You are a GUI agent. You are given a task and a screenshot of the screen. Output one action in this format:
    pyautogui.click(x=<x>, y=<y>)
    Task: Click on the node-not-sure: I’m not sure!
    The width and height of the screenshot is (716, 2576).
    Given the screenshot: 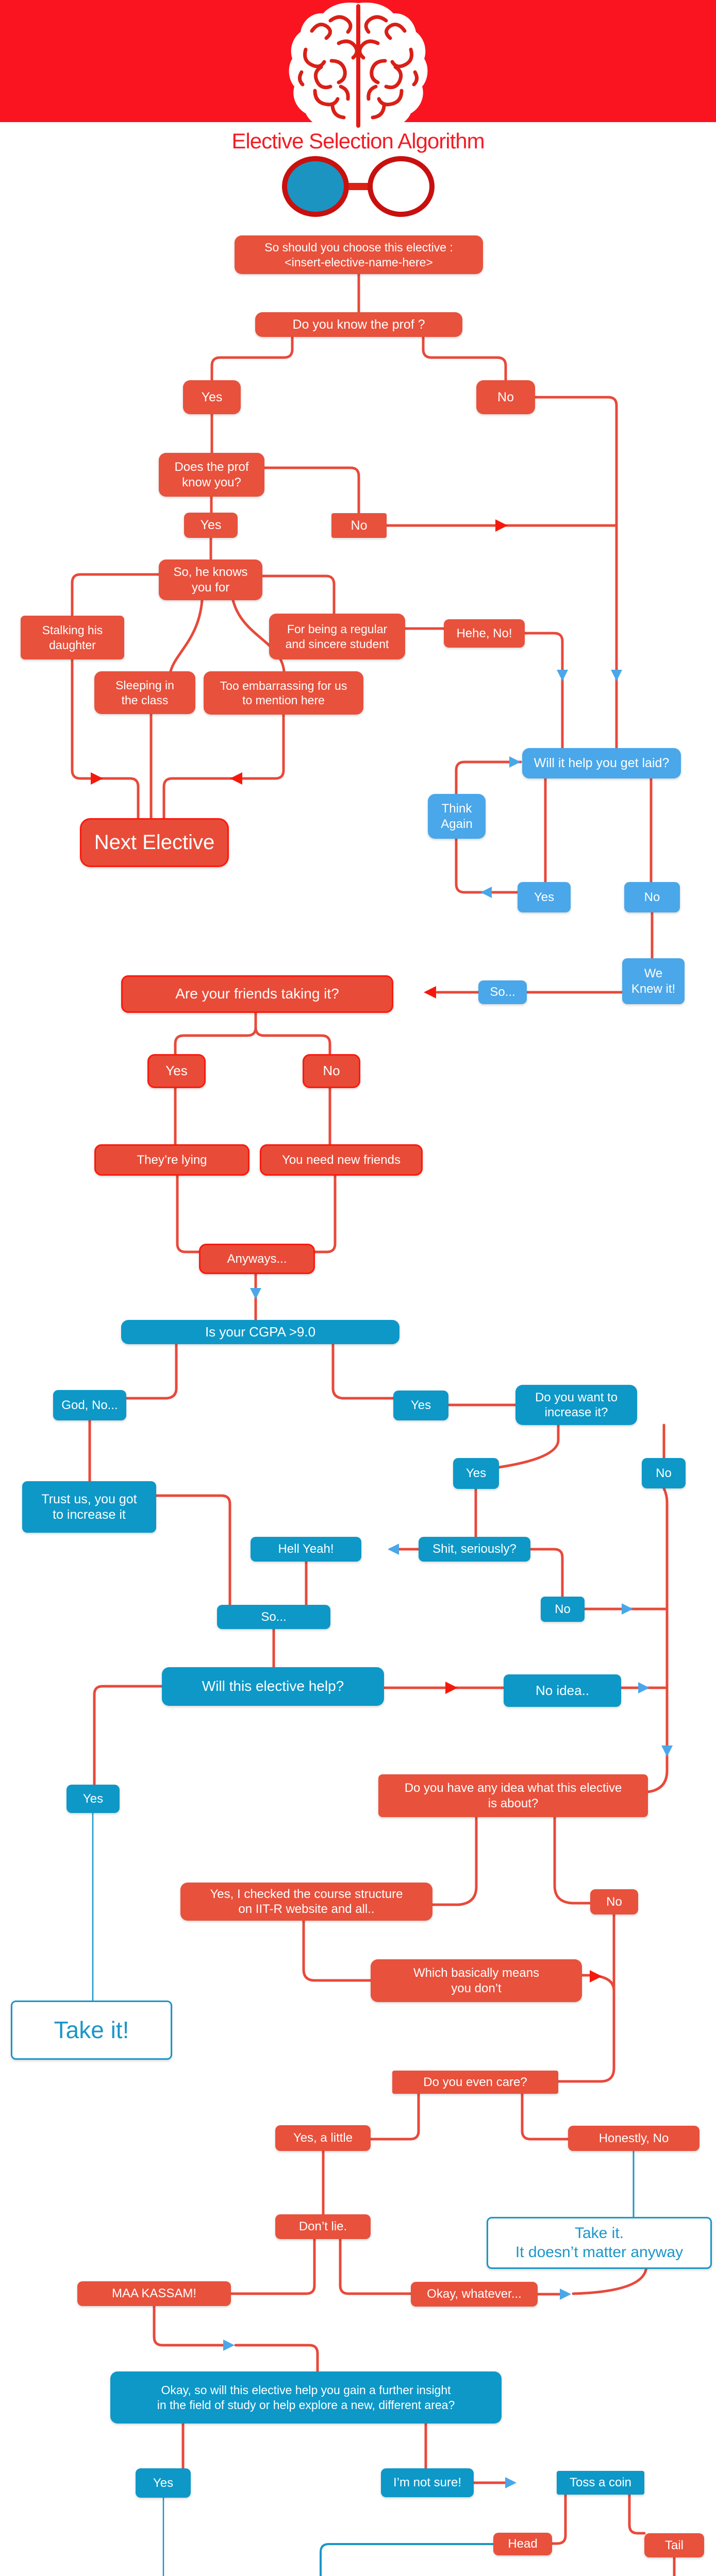 What is the action you would take?
    pyautogui.click(x=427, y=2482)
    